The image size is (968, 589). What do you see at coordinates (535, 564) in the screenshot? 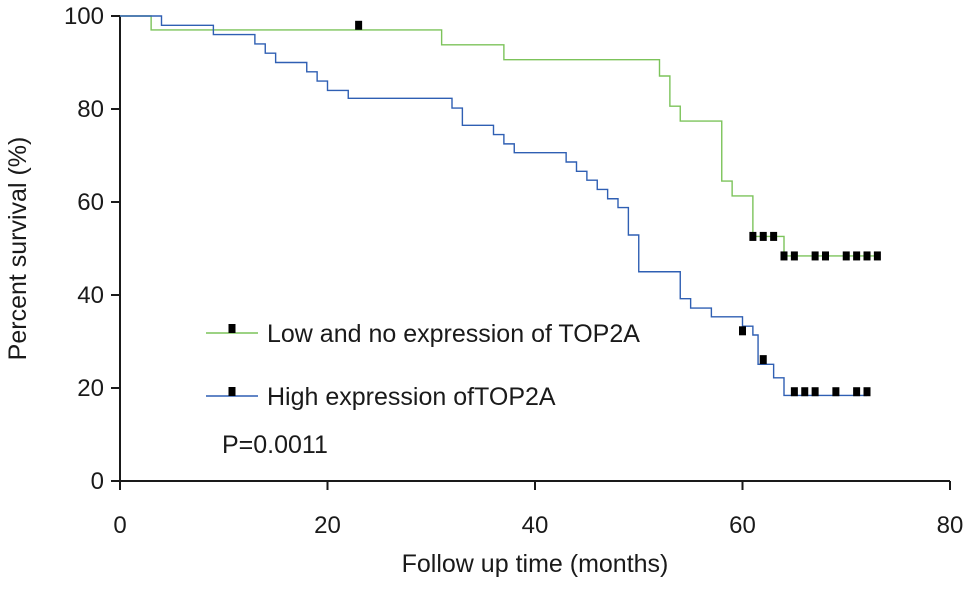
I see `x-axis-title: Follow up time (months)` at bounding box center [535, 564].